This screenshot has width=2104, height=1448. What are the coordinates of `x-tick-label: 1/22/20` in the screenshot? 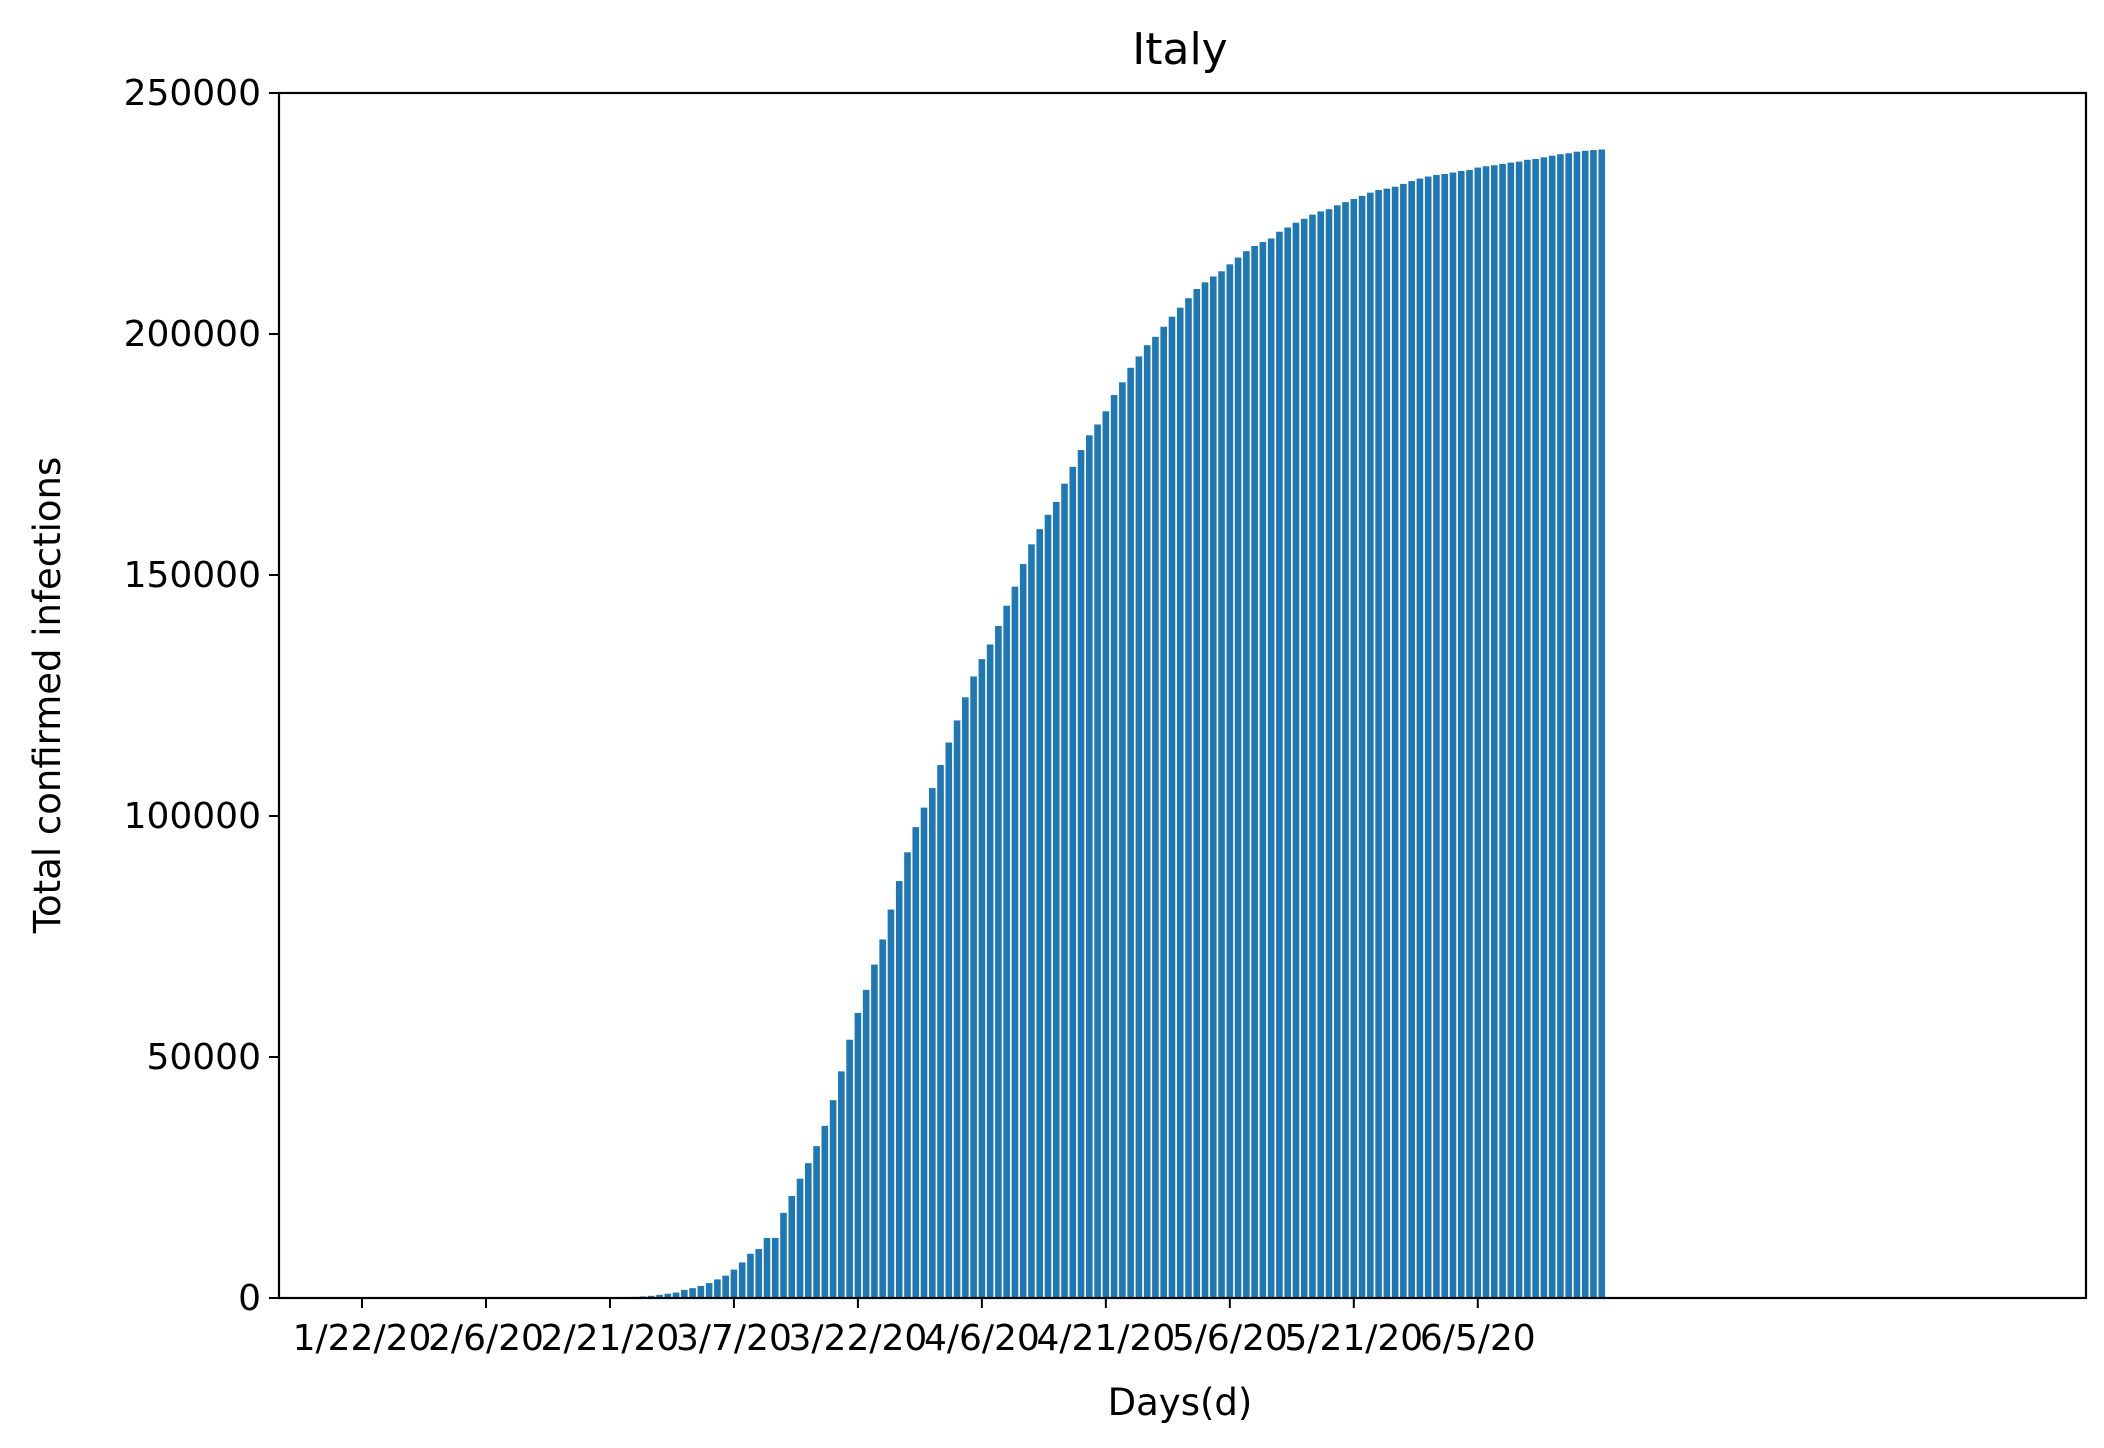 It's located at (362, 1338).